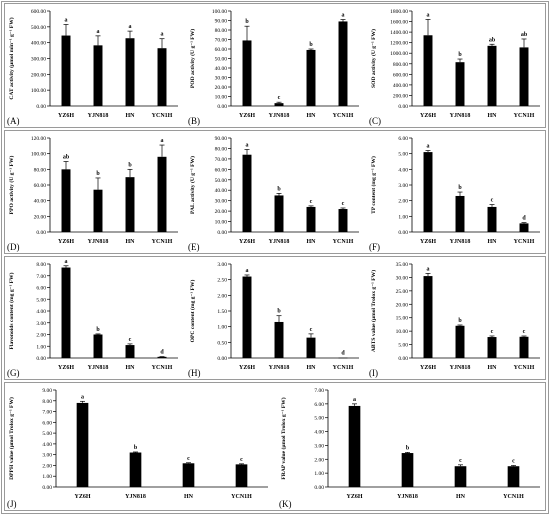 The image size is (550, 516). Describe the element at coordinates (11, 185) in the screenshot. I see `y-axis-label: PPO activity (U g⁻¹ FW)` at that location.